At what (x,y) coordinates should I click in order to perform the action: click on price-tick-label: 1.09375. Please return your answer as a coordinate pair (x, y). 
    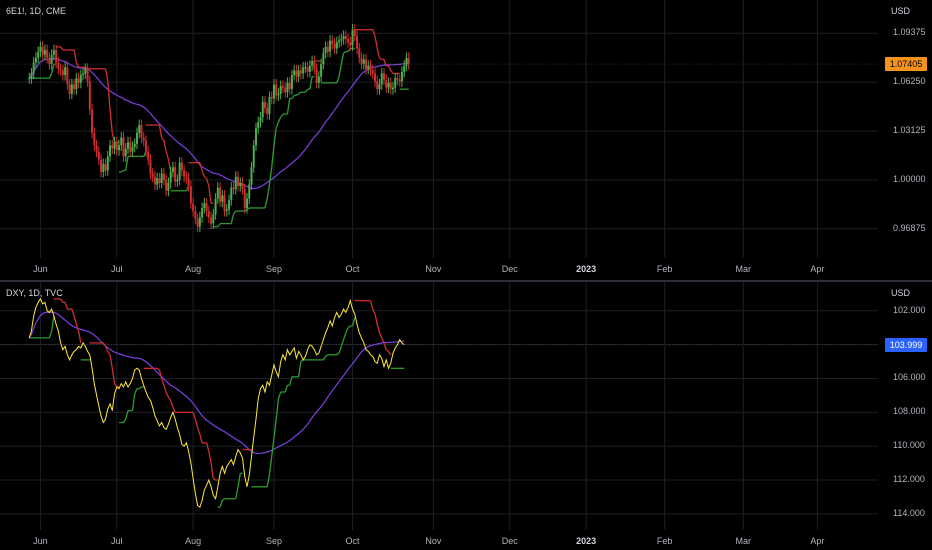
    Looking at the image, I should click on (909, 32).